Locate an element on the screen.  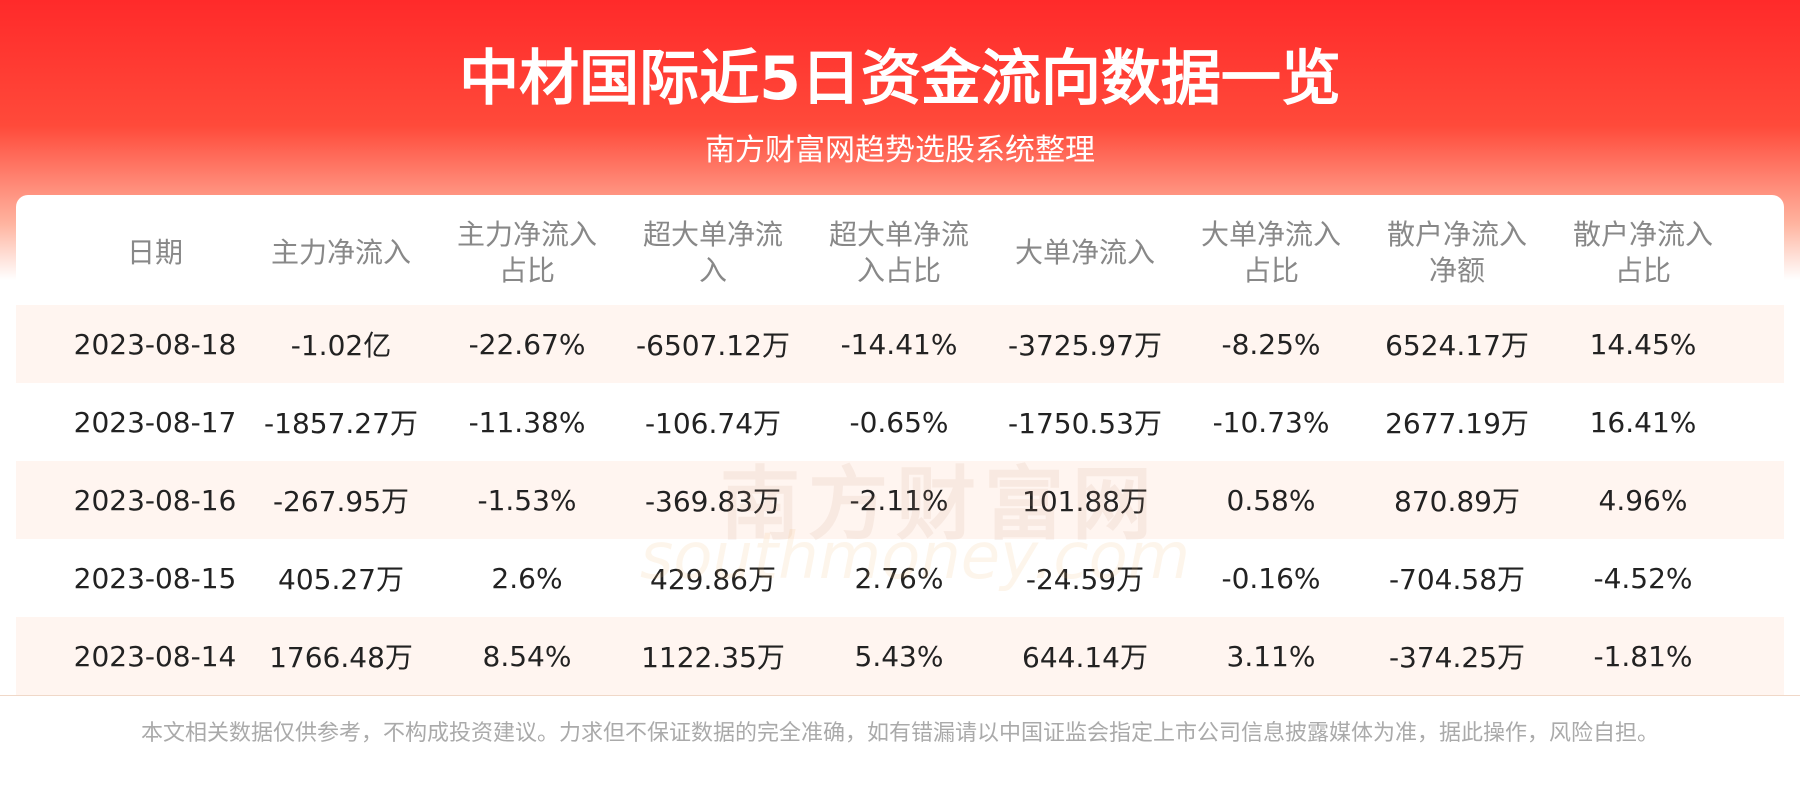
cell: -1750.53万 is located at coordinates (1085, 423).